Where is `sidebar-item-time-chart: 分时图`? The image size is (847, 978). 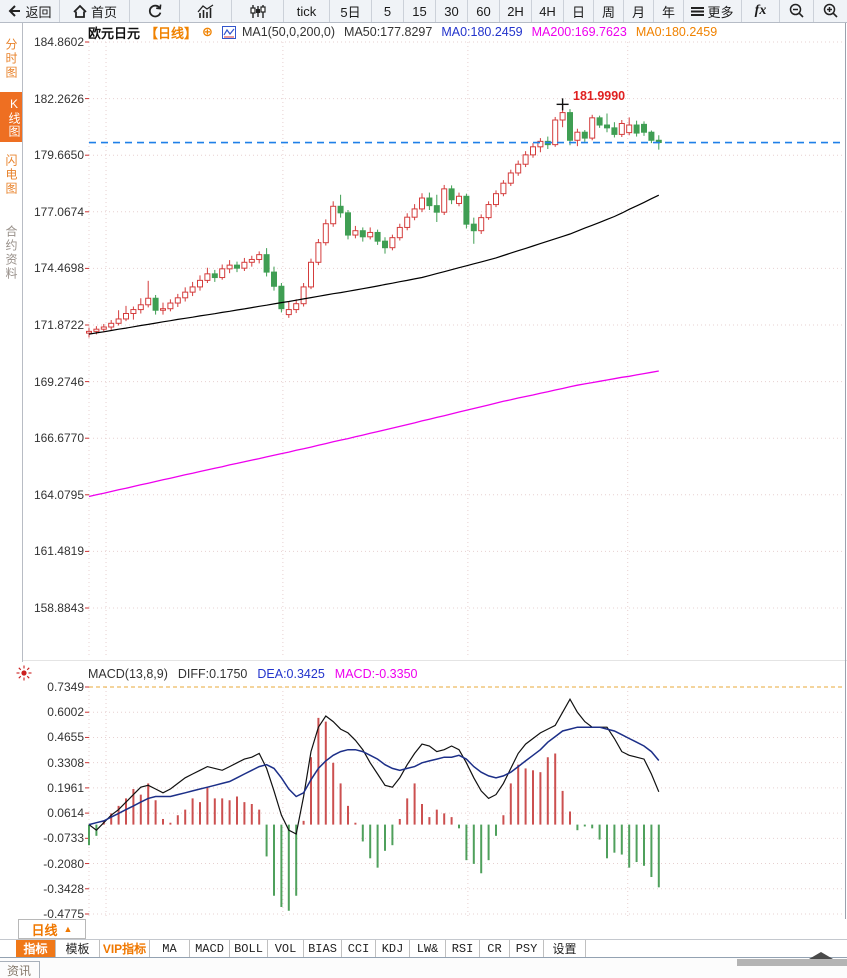
sidebar-item-time-chart: 分时图 is located at coordinates (11, 59).